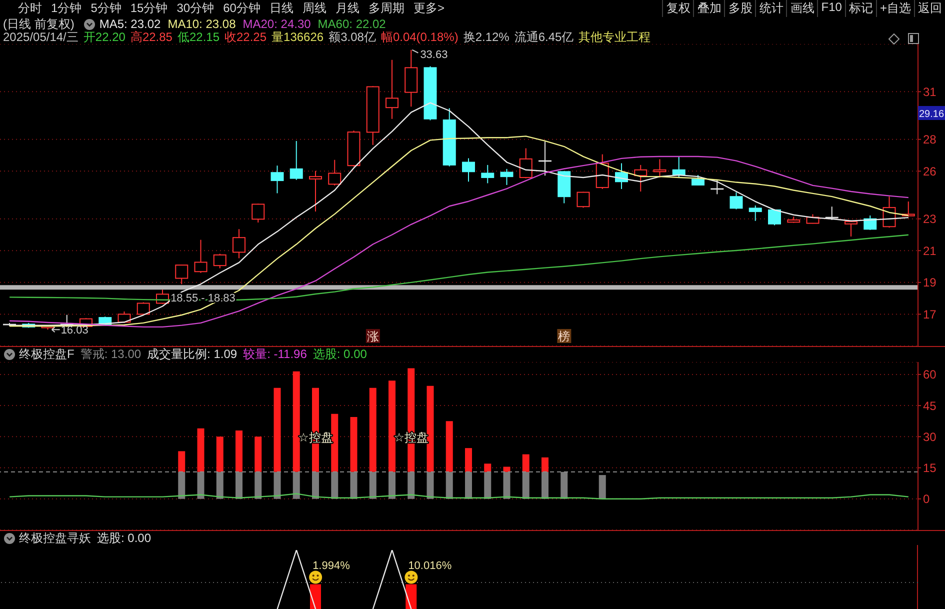 This screenshot has width=945, height=609. I want to click on text: 分时, so click(30, 8).